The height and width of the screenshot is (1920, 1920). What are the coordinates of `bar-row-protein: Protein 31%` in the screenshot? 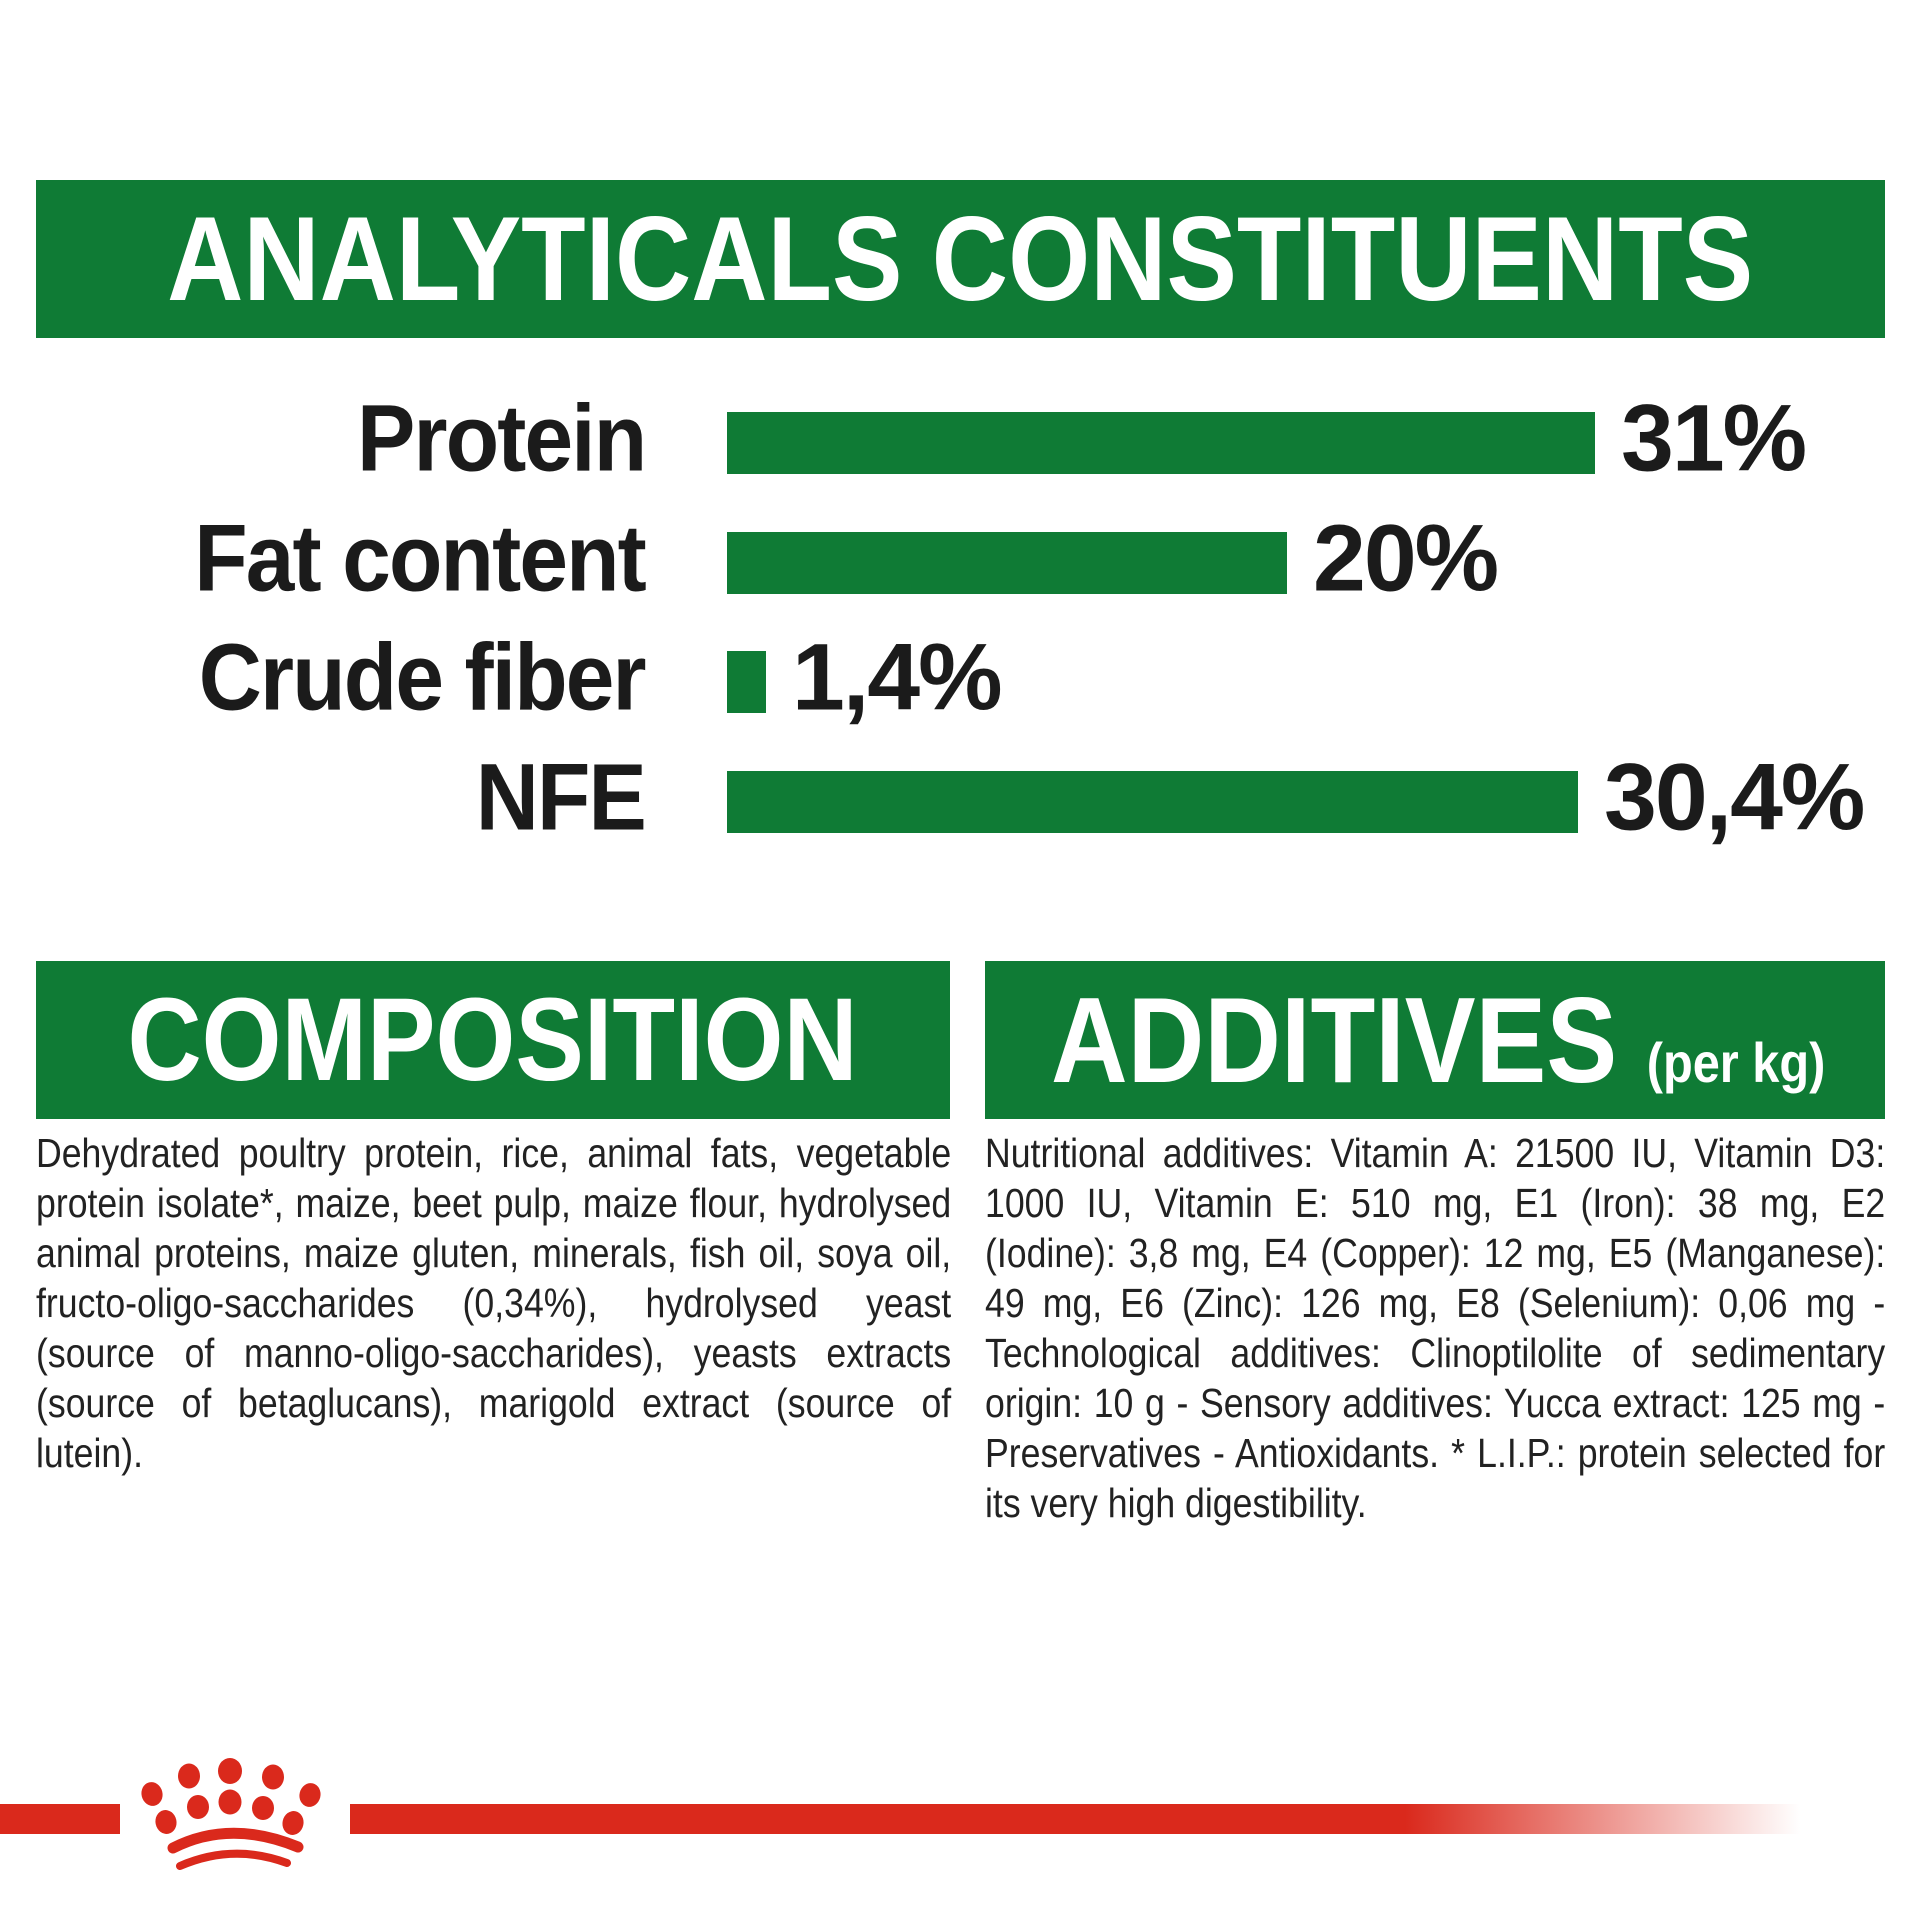 It's located at (960, 438).